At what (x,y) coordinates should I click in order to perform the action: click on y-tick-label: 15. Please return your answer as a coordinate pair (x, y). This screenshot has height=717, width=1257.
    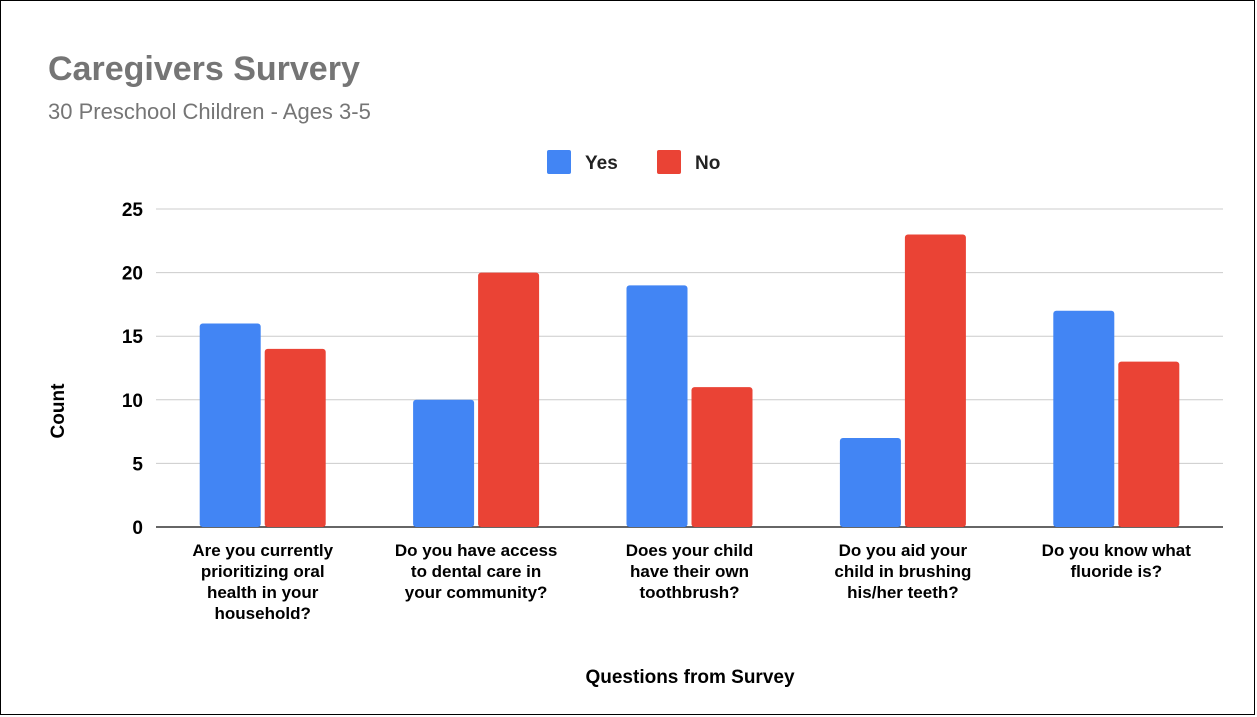
    Looking at the image, I should click on (133, 337).